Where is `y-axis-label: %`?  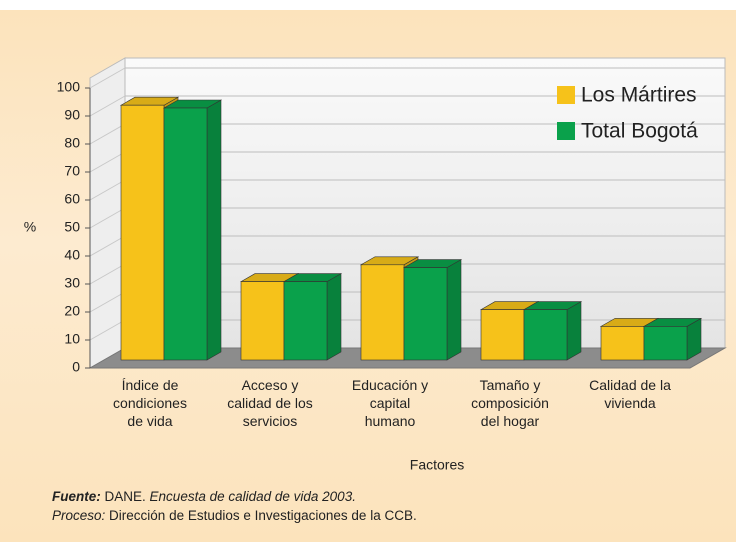 y-axis-label: % is located at coordinates (30, 227).